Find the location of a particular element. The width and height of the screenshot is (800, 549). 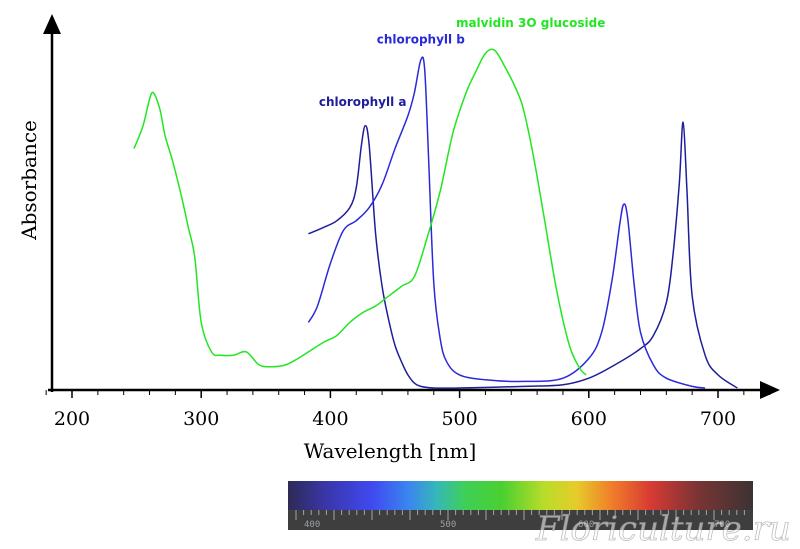

spectrum-scale-ticks is located at coordinates (520, 515).